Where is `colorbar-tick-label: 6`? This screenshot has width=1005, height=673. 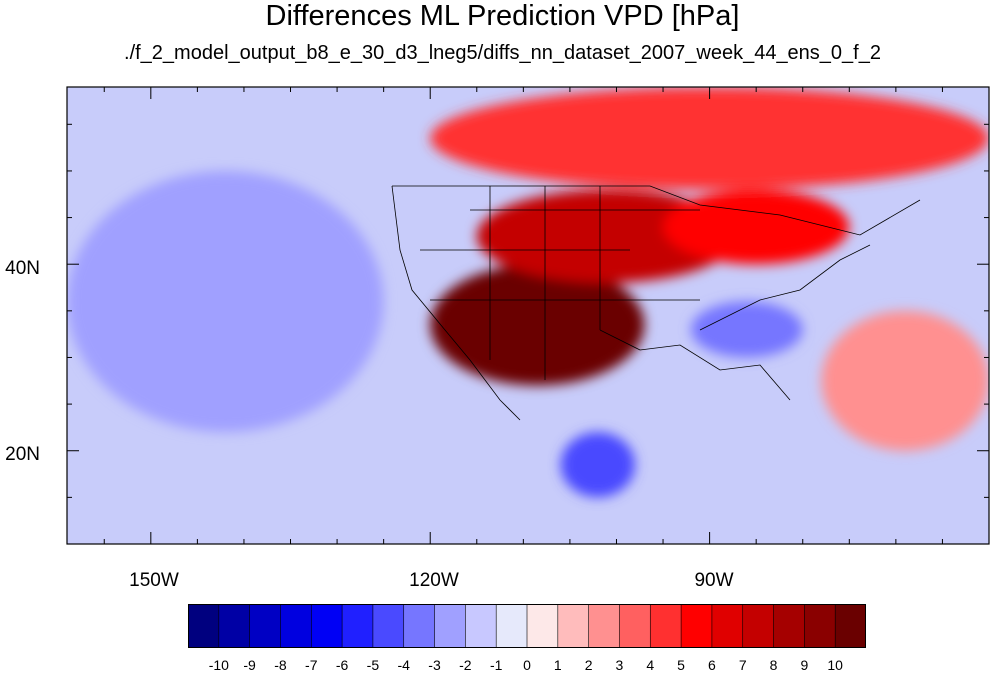 colorbar-tick-label: 6 is located at coordinates (712, 665).